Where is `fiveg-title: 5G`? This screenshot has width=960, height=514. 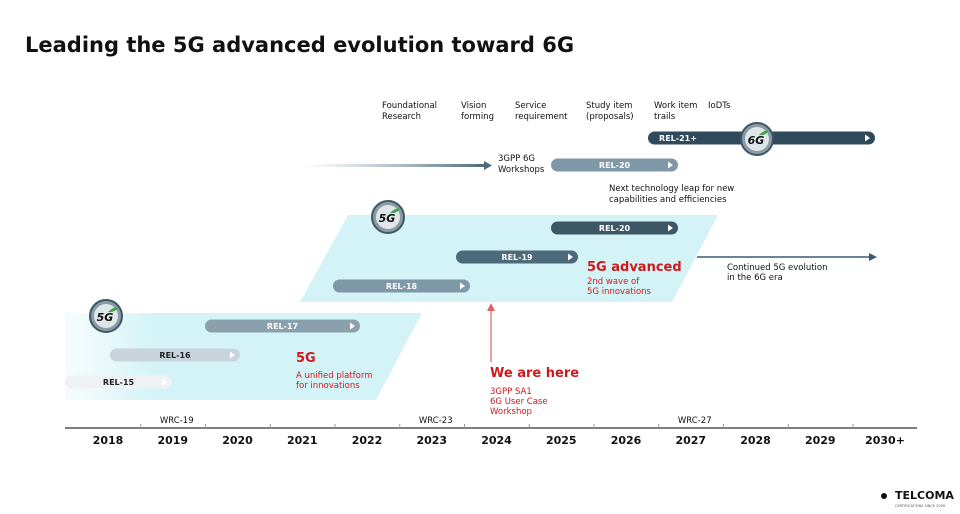
fiveg-title: 5G is located at coordinates (306, 358).